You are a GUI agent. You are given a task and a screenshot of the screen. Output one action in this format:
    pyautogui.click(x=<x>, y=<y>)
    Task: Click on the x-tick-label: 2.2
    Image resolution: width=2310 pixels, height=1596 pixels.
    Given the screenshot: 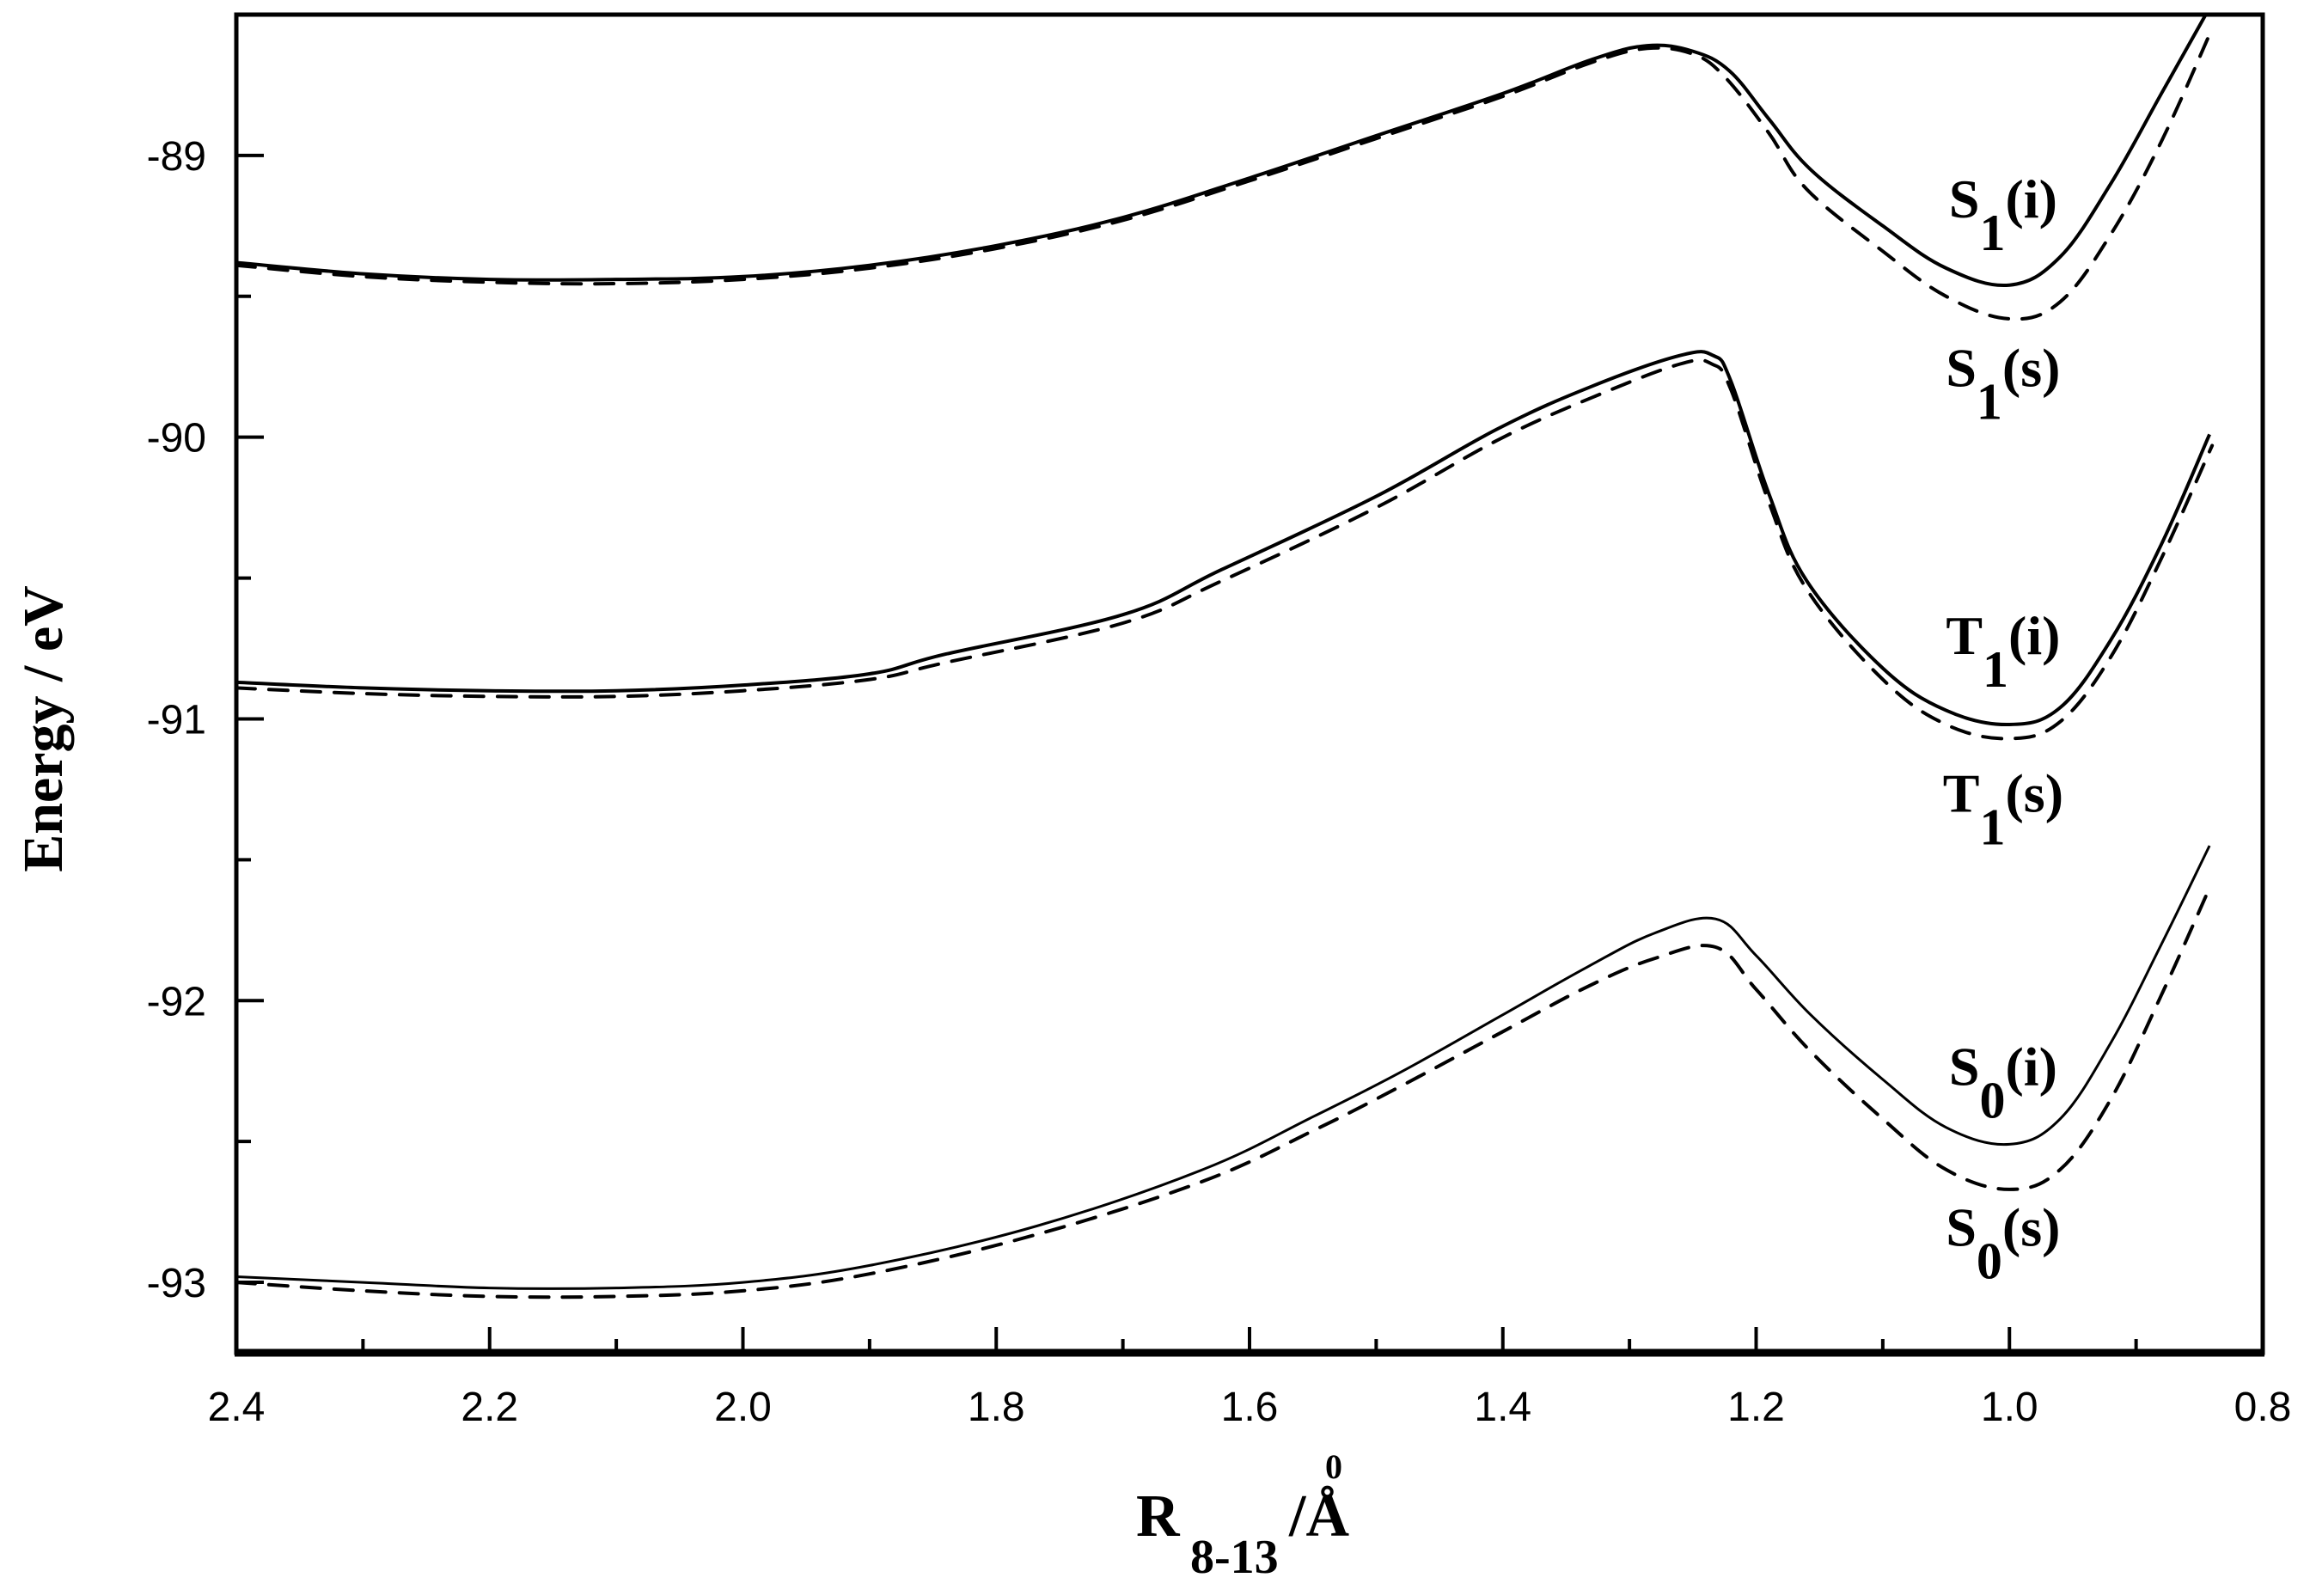 What is the action you would take?
    pyautogui.click(x=489, y=1407)
    